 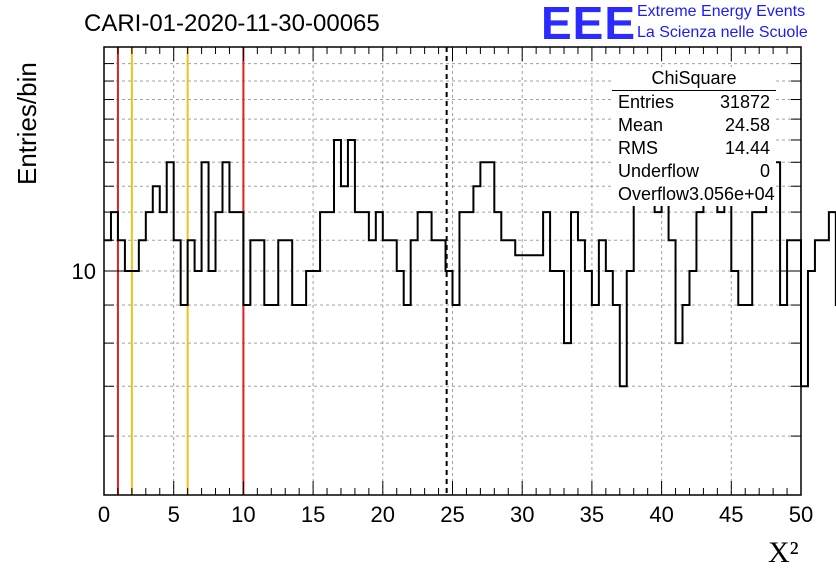 I want to click on stats-label: Underflow, so click(x=659, y=171).